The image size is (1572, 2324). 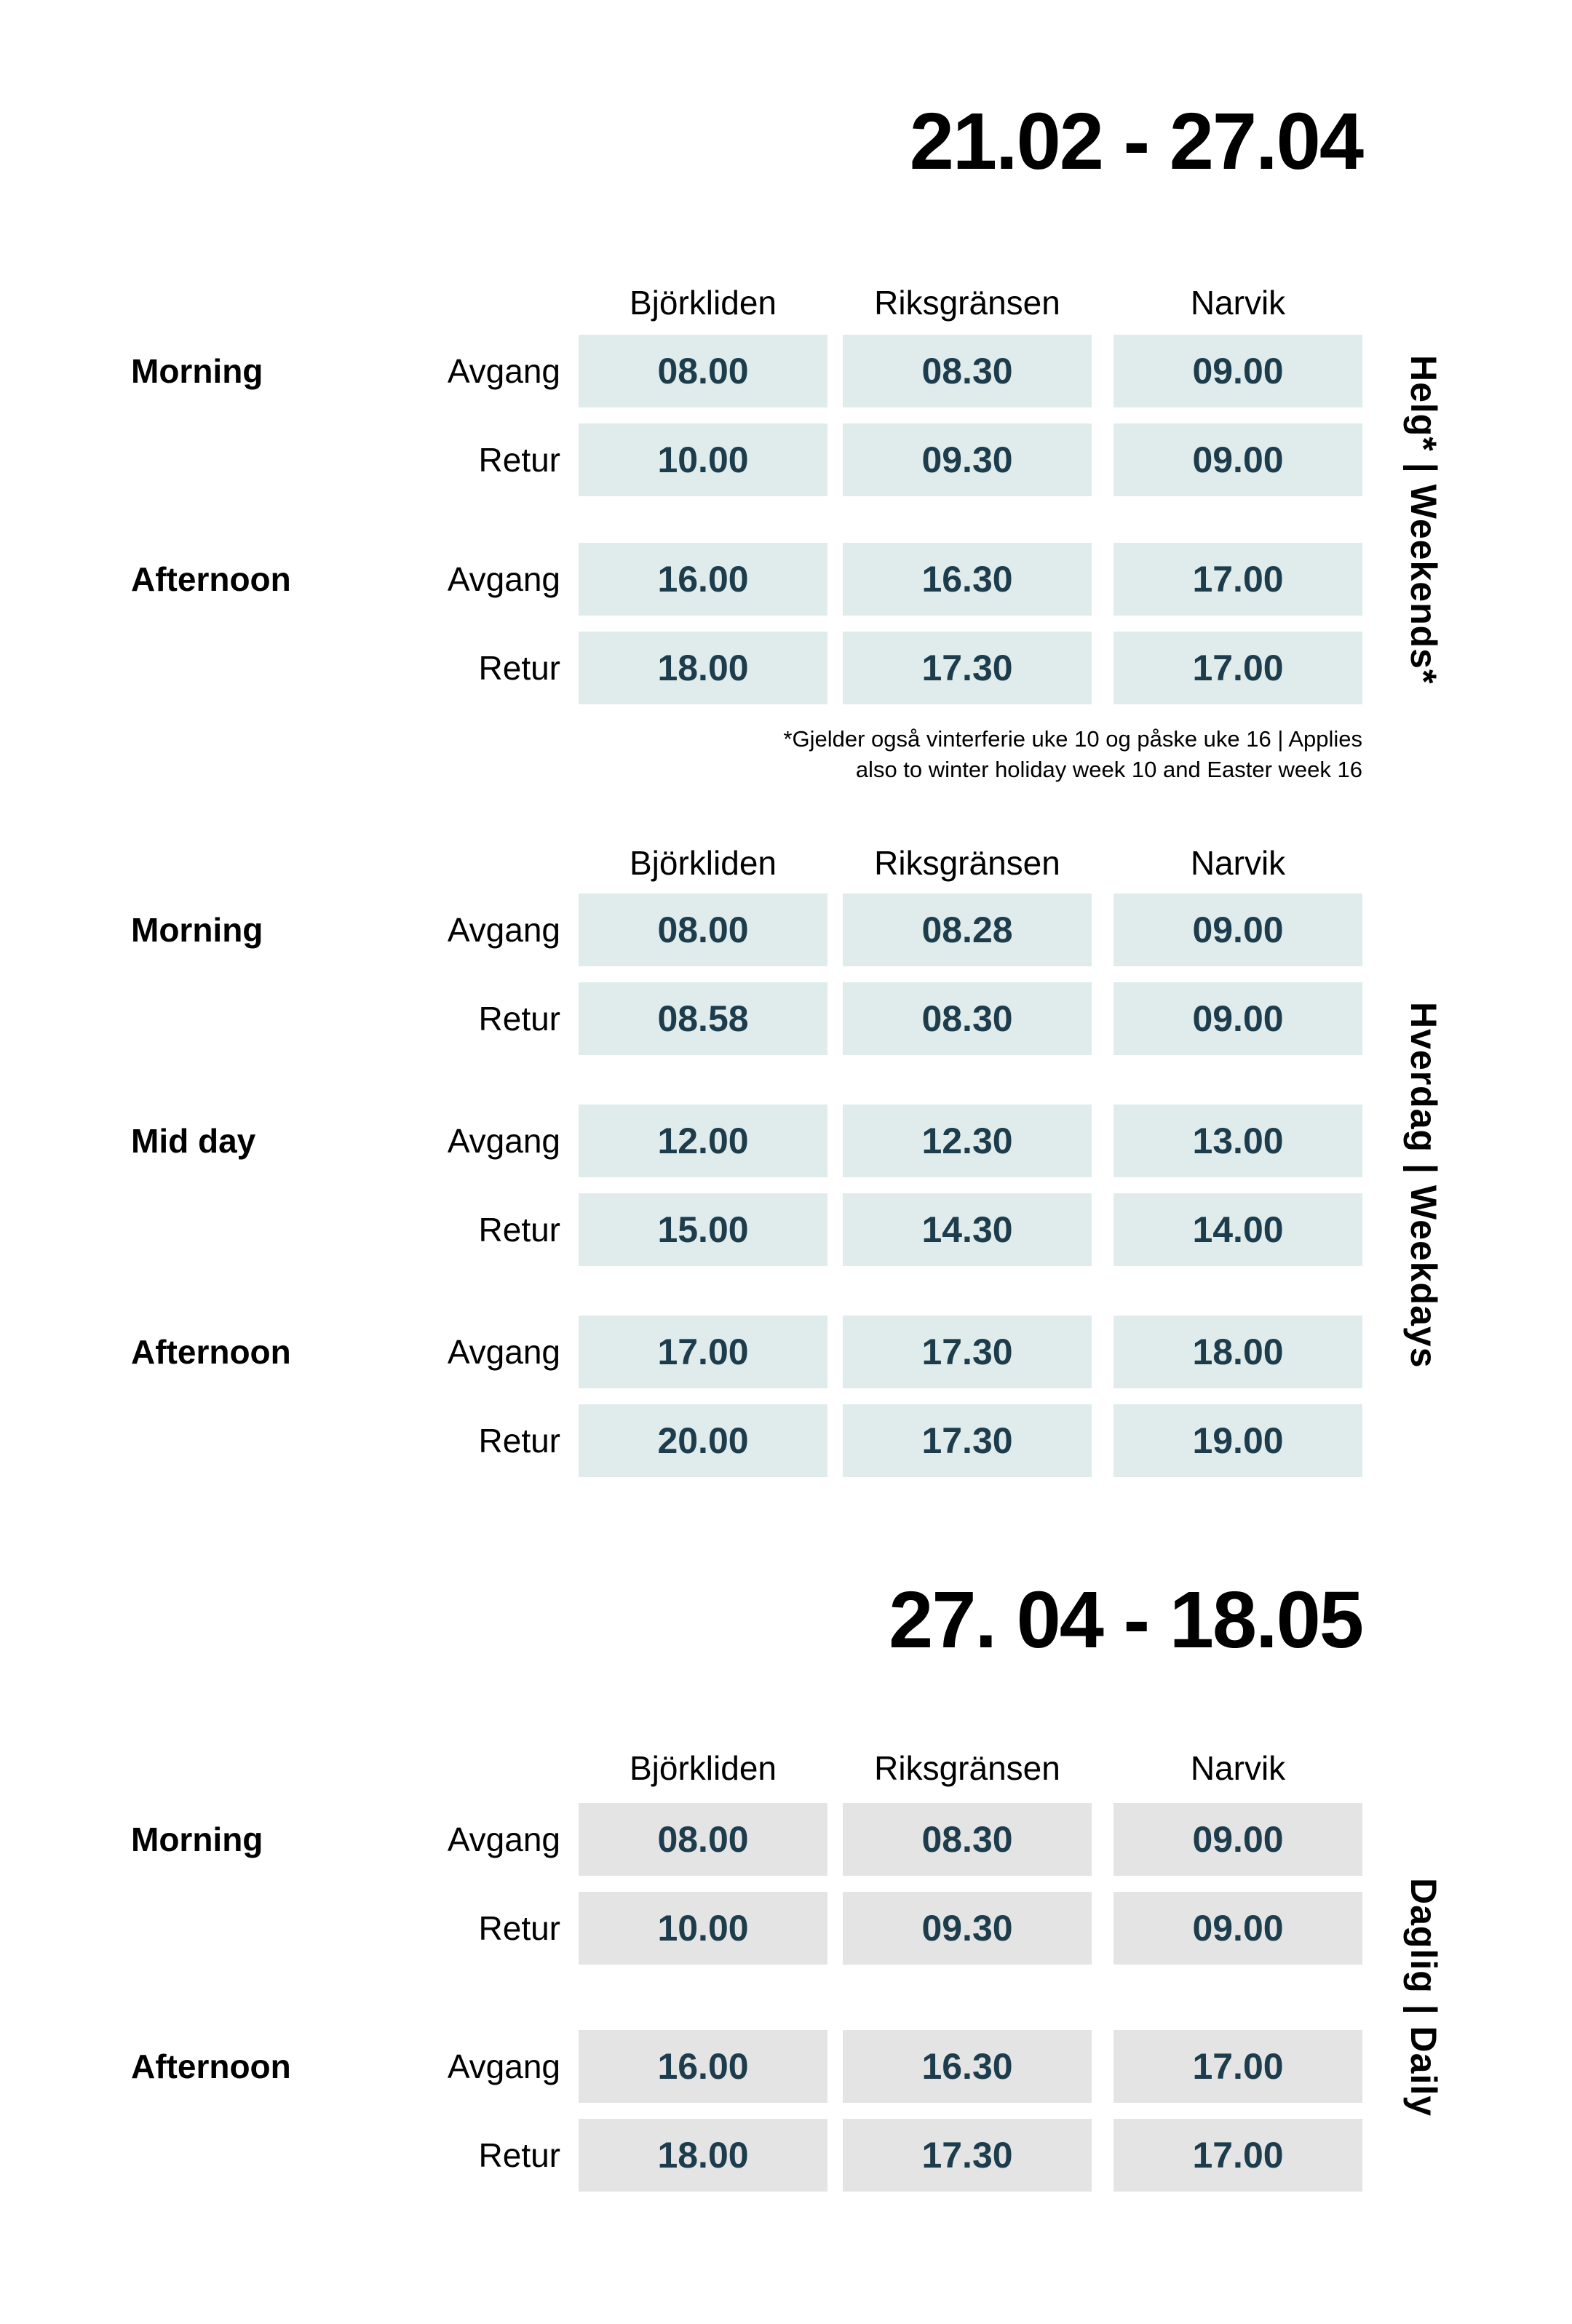 I want to click on table-row: Afternoon Avgang 17.00 17.30 18.00, so click(x=786, y=1352).